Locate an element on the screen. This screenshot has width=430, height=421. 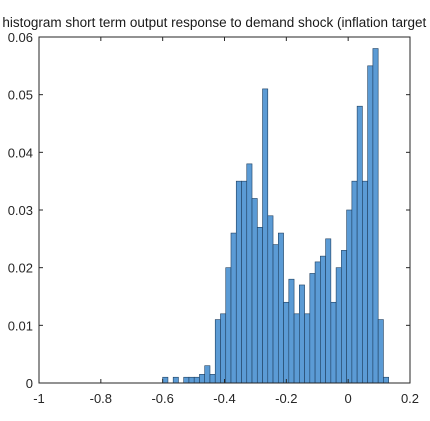
y-tick-label: 0.02 is located at coordinates (20, 268).